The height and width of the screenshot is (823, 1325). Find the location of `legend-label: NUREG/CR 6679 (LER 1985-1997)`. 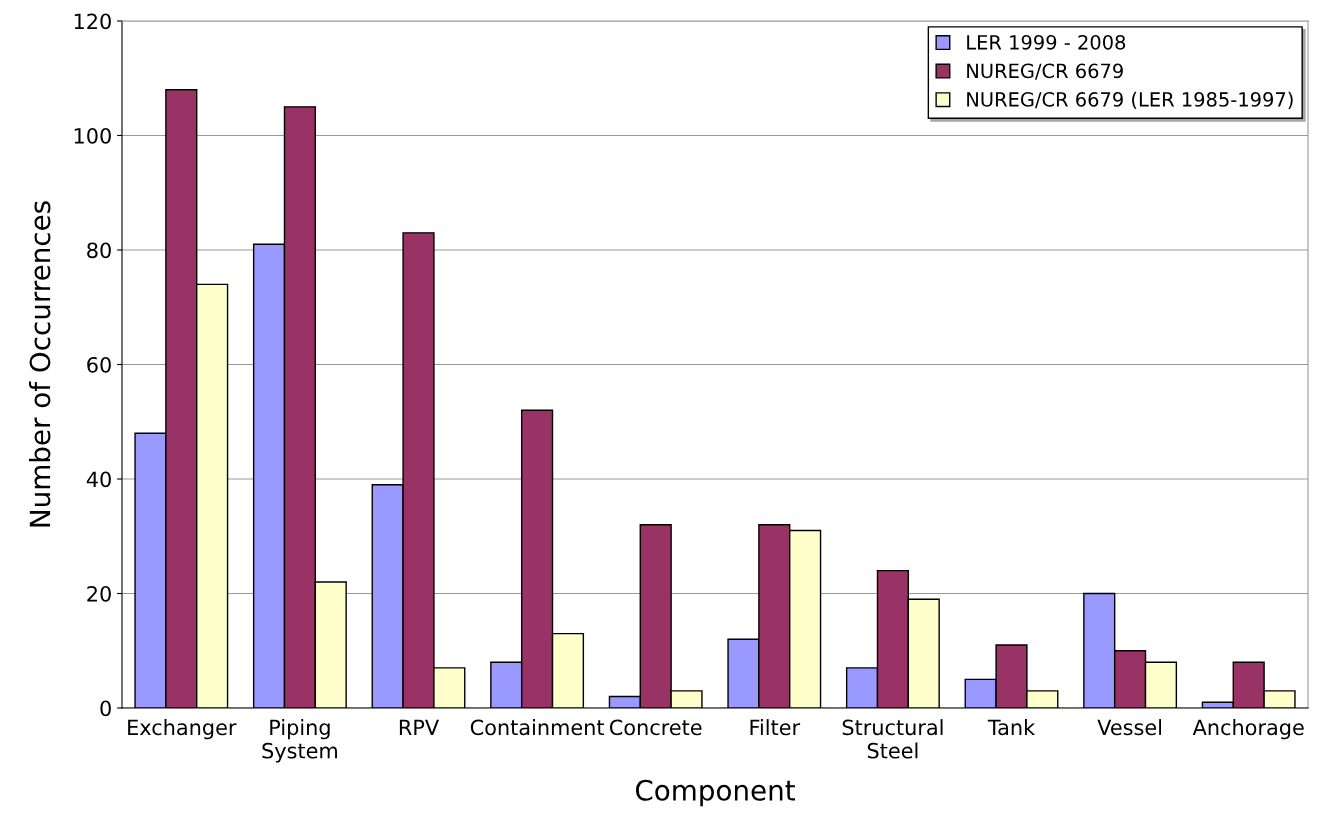

legend-label: NUREG/CR 6679 (LER 1985-1997) is located at coordinates (1130, 100).